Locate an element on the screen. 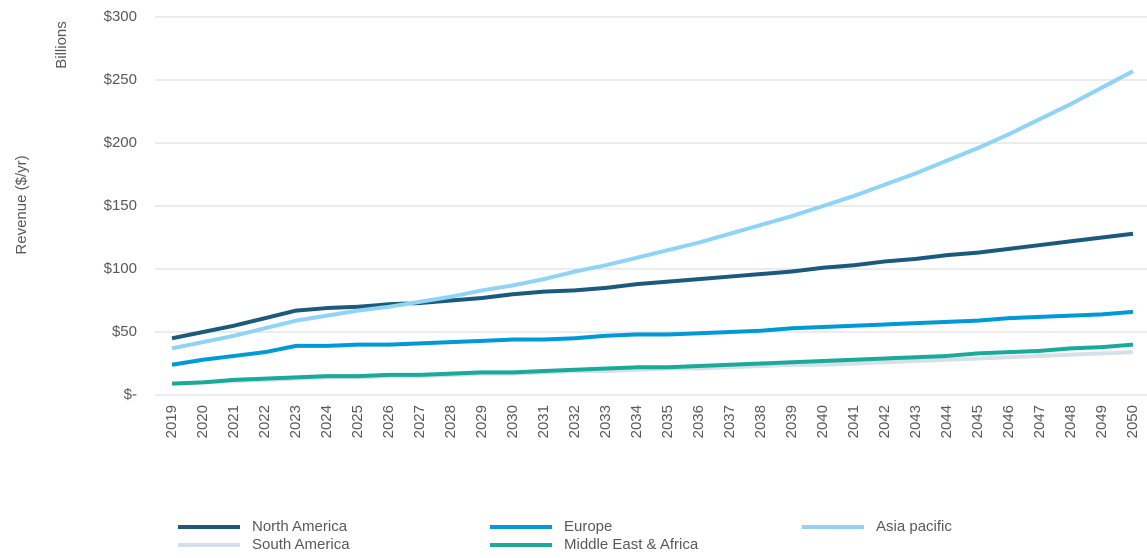 Image resolution: width=1147 pixels, height=558 pixels. x-tick-label: 2031 is located at coordinates (543, 421).